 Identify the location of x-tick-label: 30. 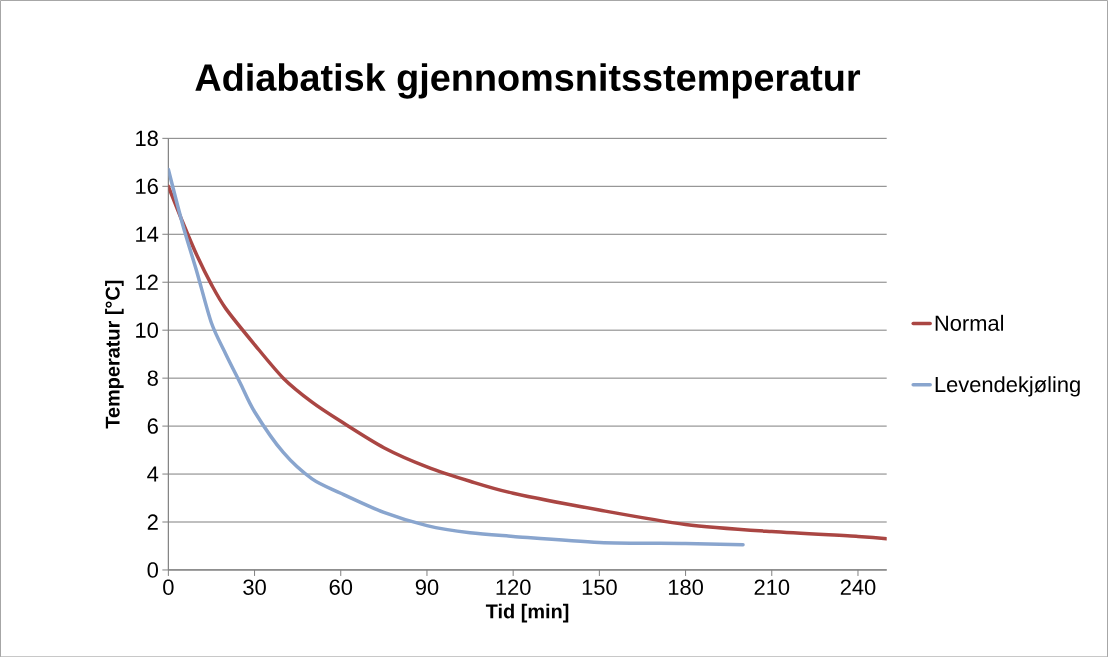
(254, 587).